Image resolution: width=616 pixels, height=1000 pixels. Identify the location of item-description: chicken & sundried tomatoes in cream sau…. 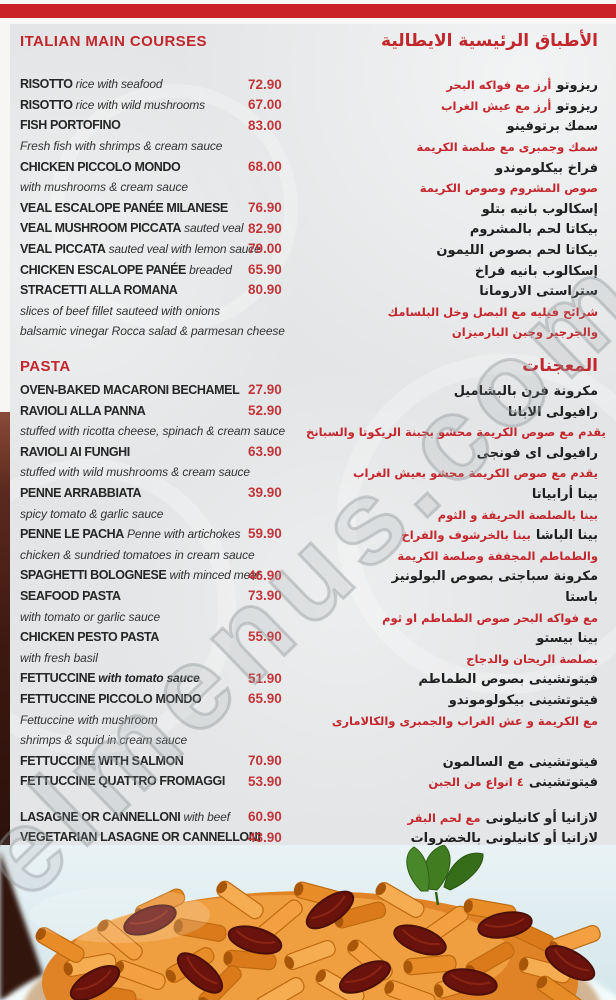
(137, 554).